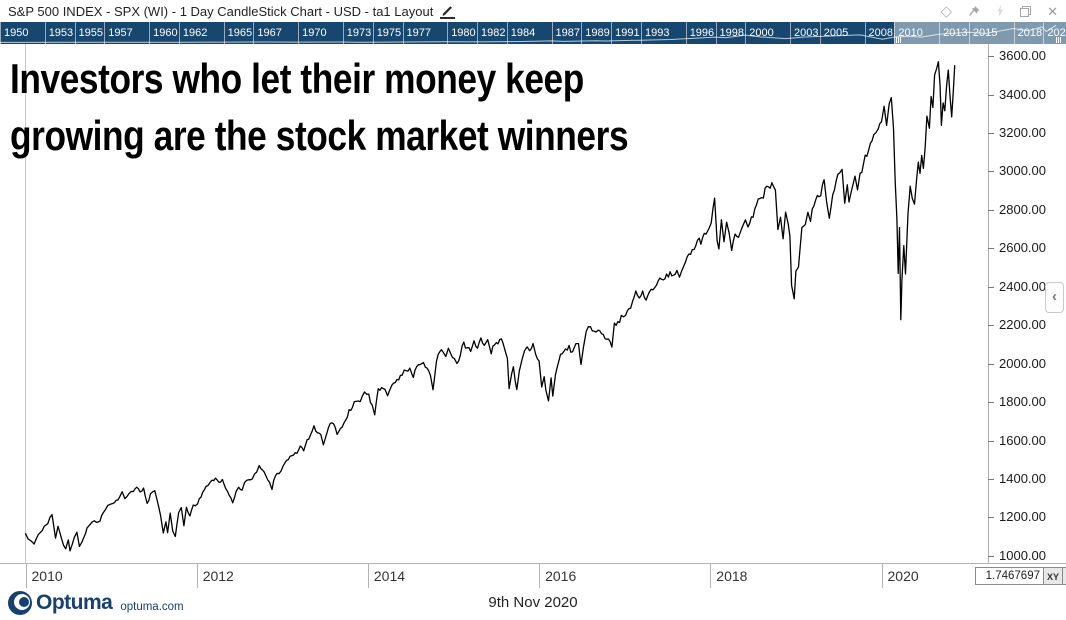 This screenshot has width=1066, height=620. I want to click on timeline-year-1973: 1973, so click(357, 33).